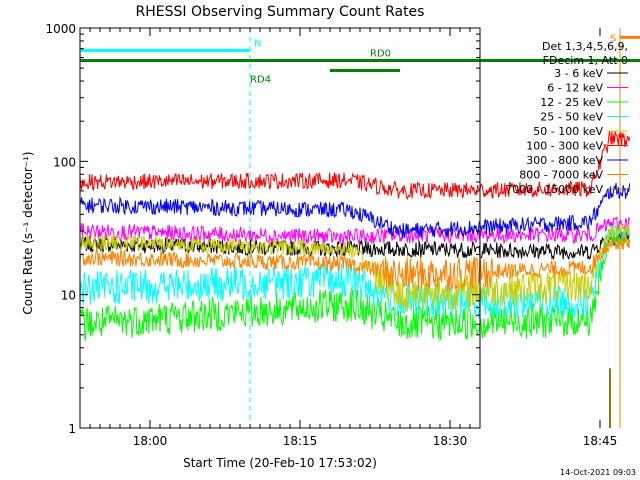 The height and width of the screenshot is (480, 640). I want to click on legend-entry-label: 100 - 300 keV, so click(564, 146).